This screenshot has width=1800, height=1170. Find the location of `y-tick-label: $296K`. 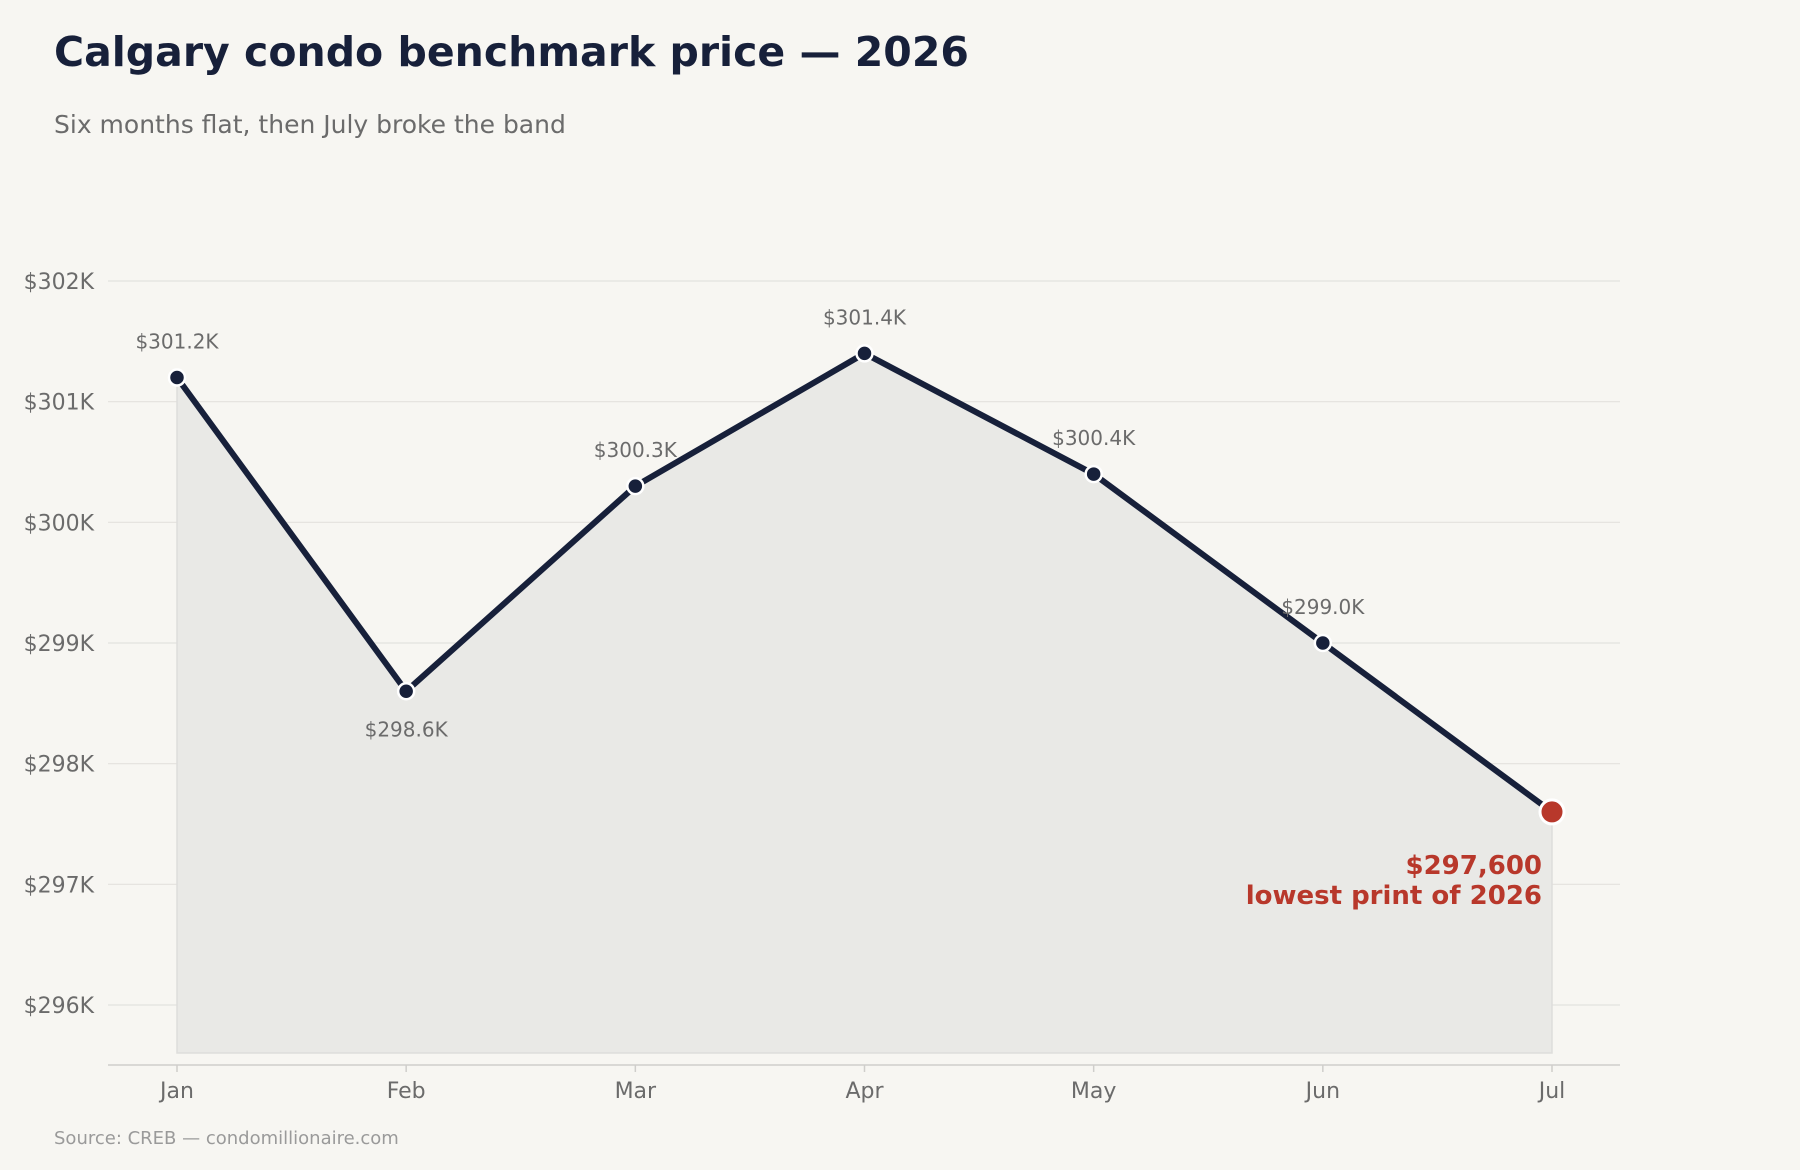

y-tick-label: $296K is located at coordinates (59, 1006).